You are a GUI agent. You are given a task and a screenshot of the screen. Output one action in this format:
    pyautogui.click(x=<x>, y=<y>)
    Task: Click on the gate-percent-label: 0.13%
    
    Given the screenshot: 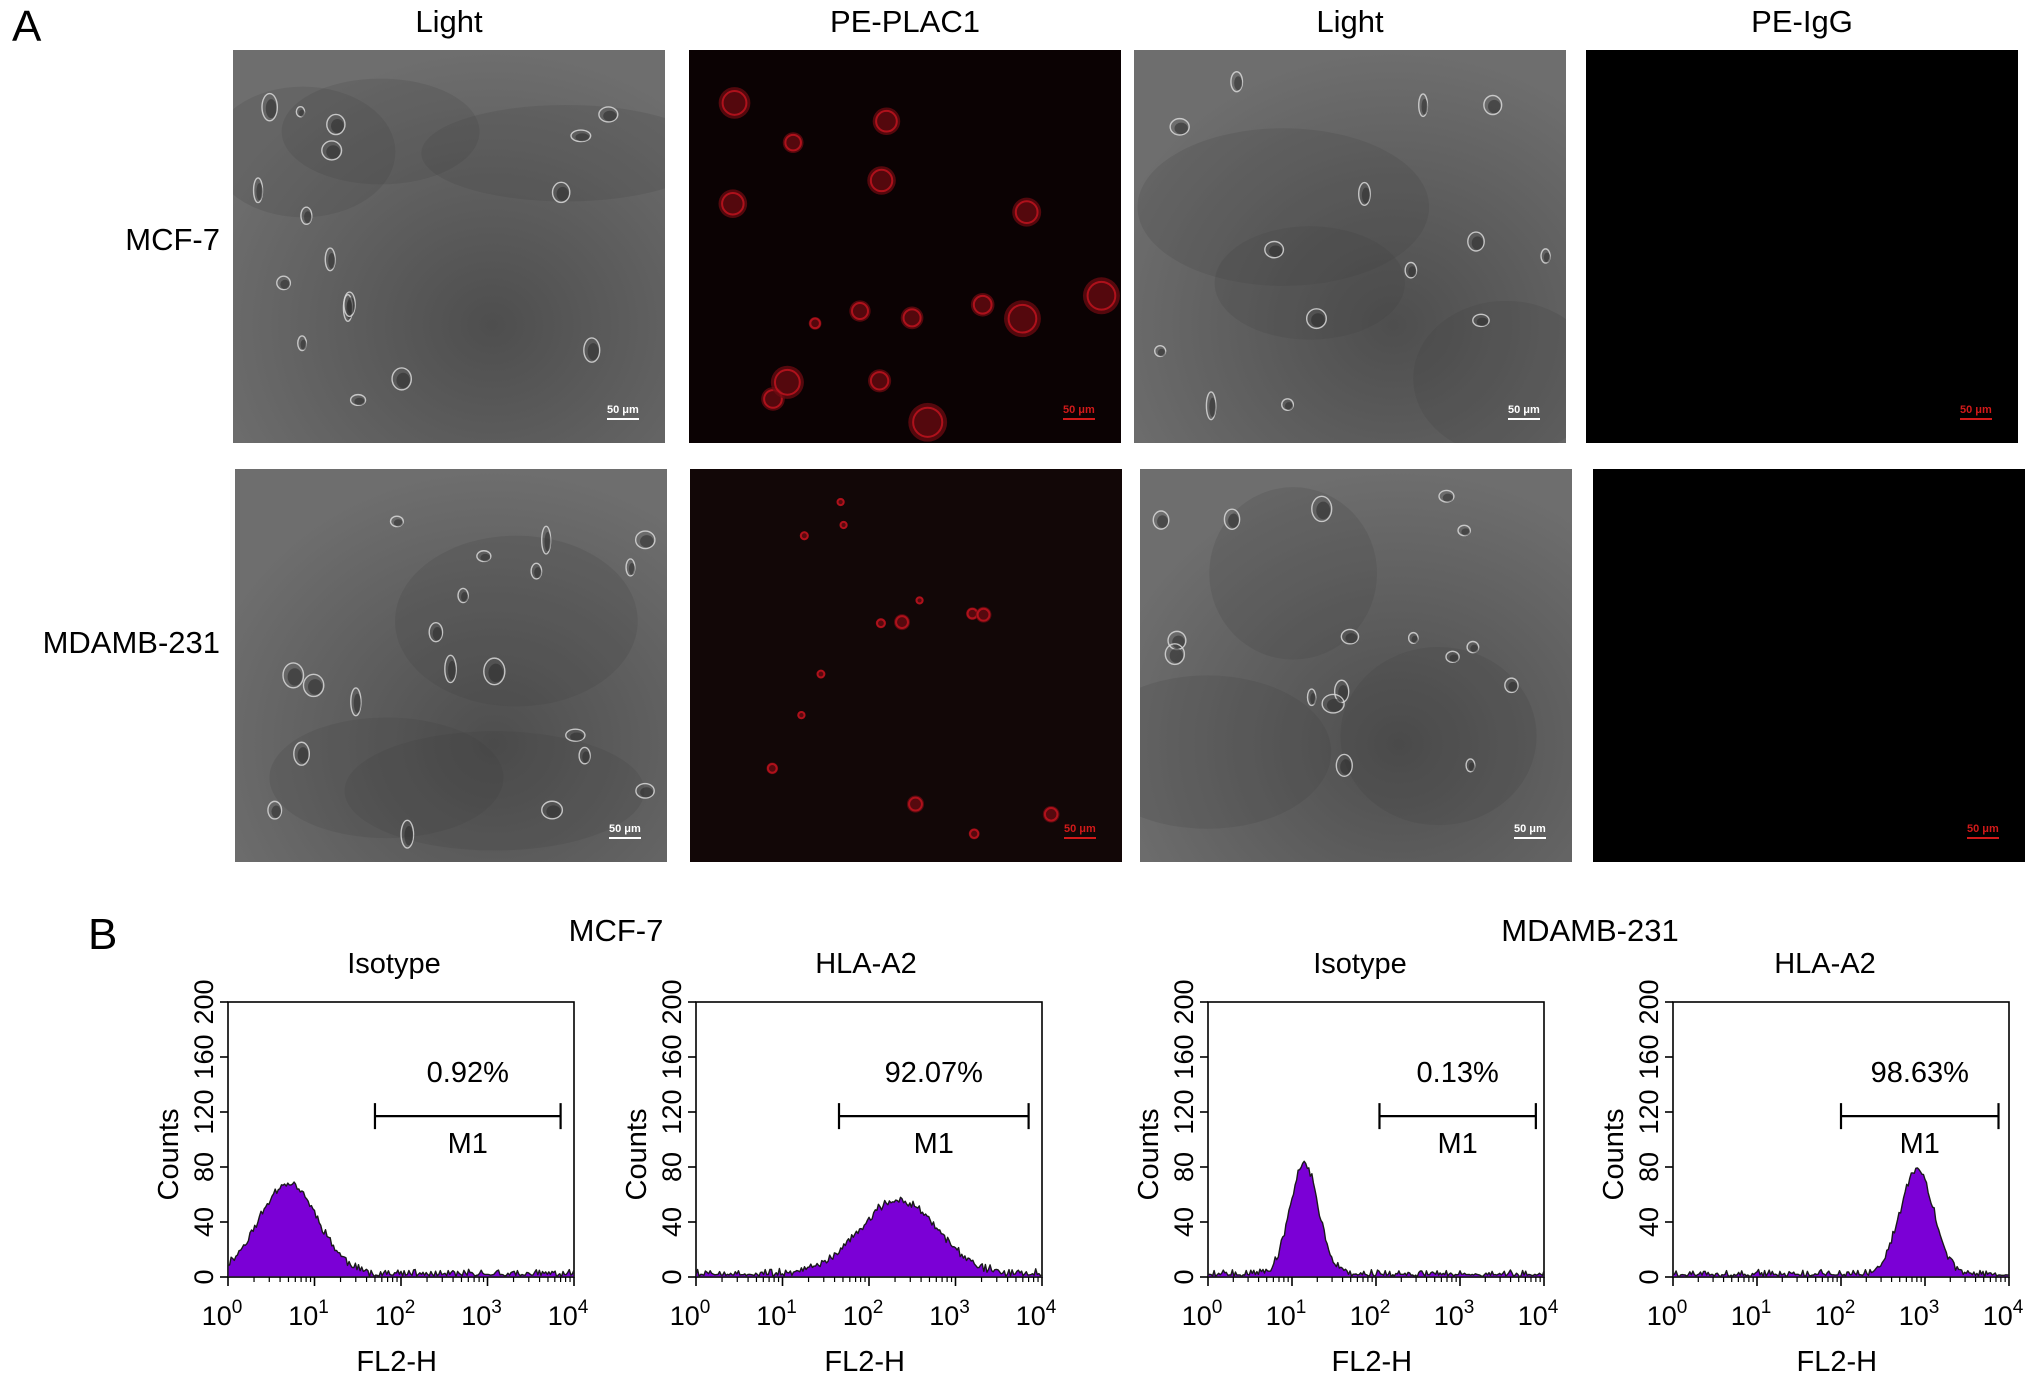 What is the action you would take?
    pyautogui.click(x=1458, y=1073)
    